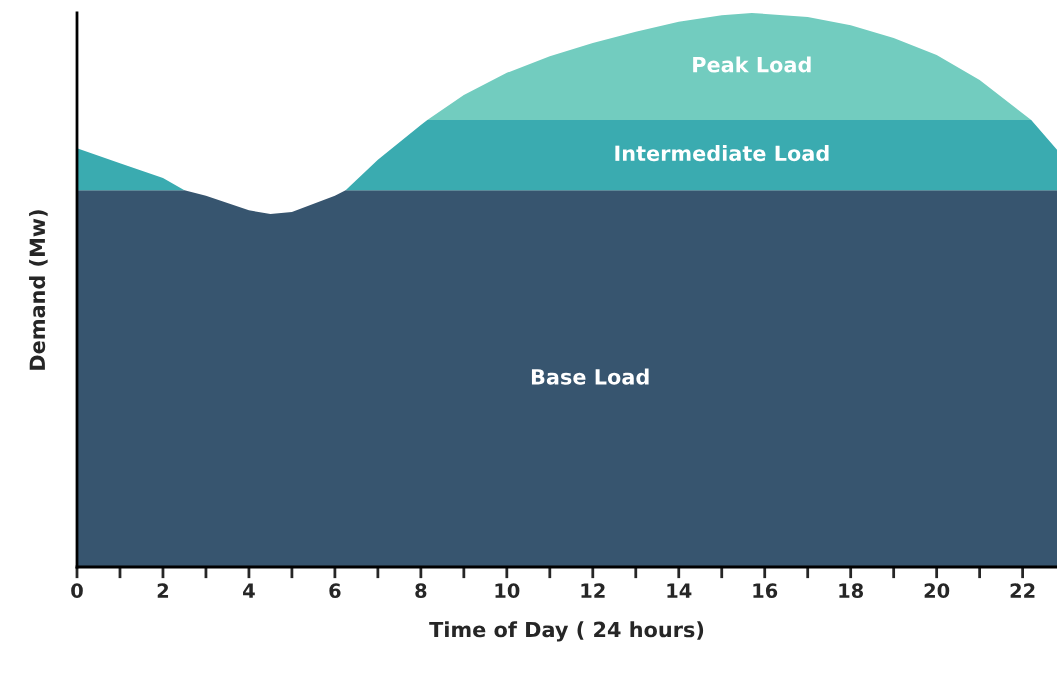  I want to click on y-axis-title: Demand (Mw), so click(38, 290).